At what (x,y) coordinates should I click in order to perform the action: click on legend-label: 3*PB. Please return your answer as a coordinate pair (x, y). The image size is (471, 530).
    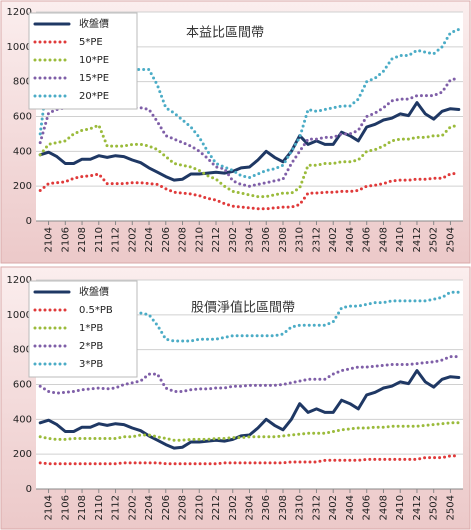
    Looking at the image, I should click on (91, 364).